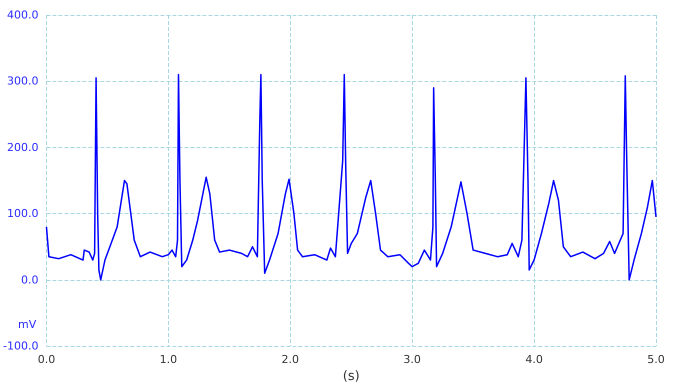 The image size is (685, 388). Describe the element at coordinates (20, 346) in the screenshot. I see `y-tick-label: -100.0` at that location.